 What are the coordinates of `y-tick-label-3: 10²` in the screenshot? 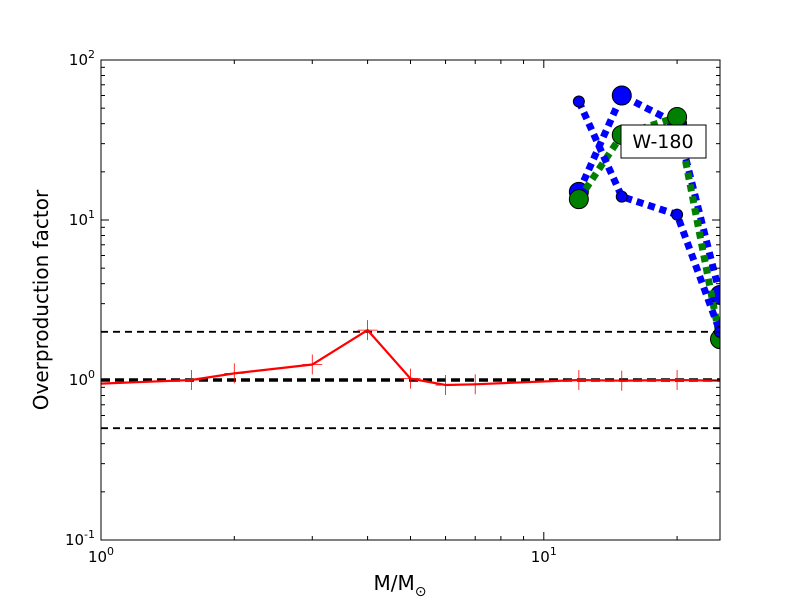 It's located at (82, 58).